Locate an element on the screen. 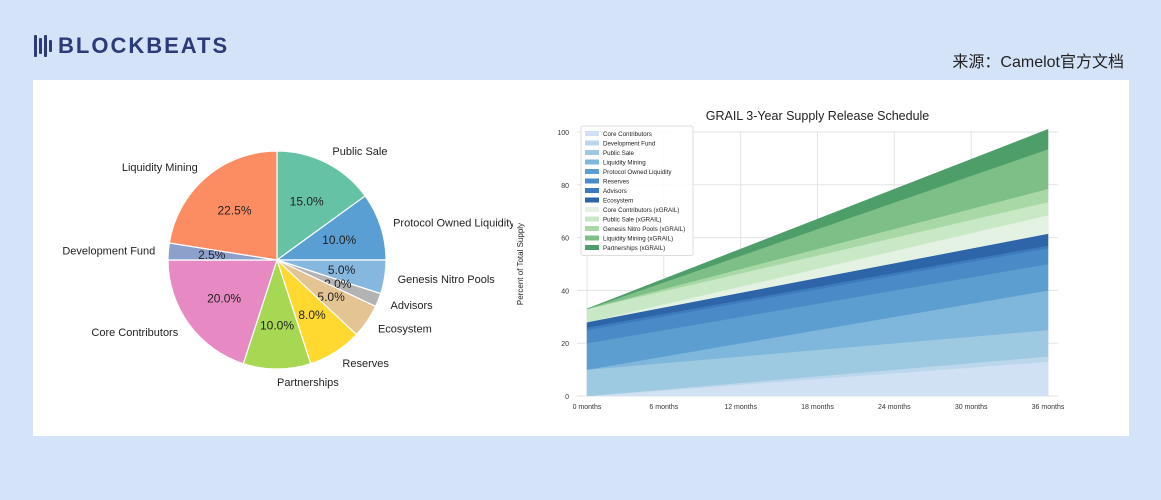 This screenshot has width=1161, height=500. pie-pct-label: 20.0% is located at coordinates (224, 298).